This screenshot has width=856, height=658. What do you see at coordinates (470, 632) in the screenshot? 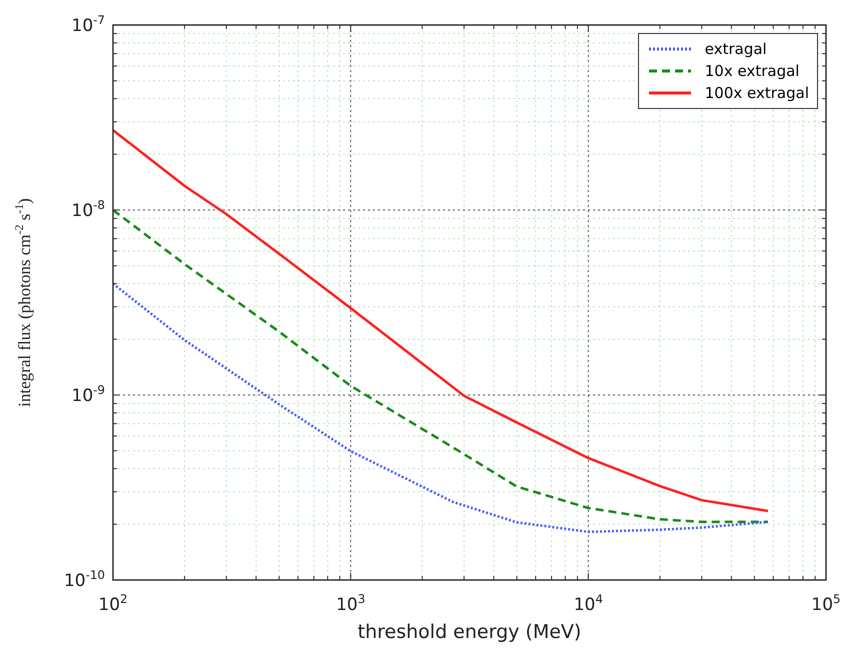
I see `x-axis-title: threshold energy (MeV)` at bounding box center [470, 632].